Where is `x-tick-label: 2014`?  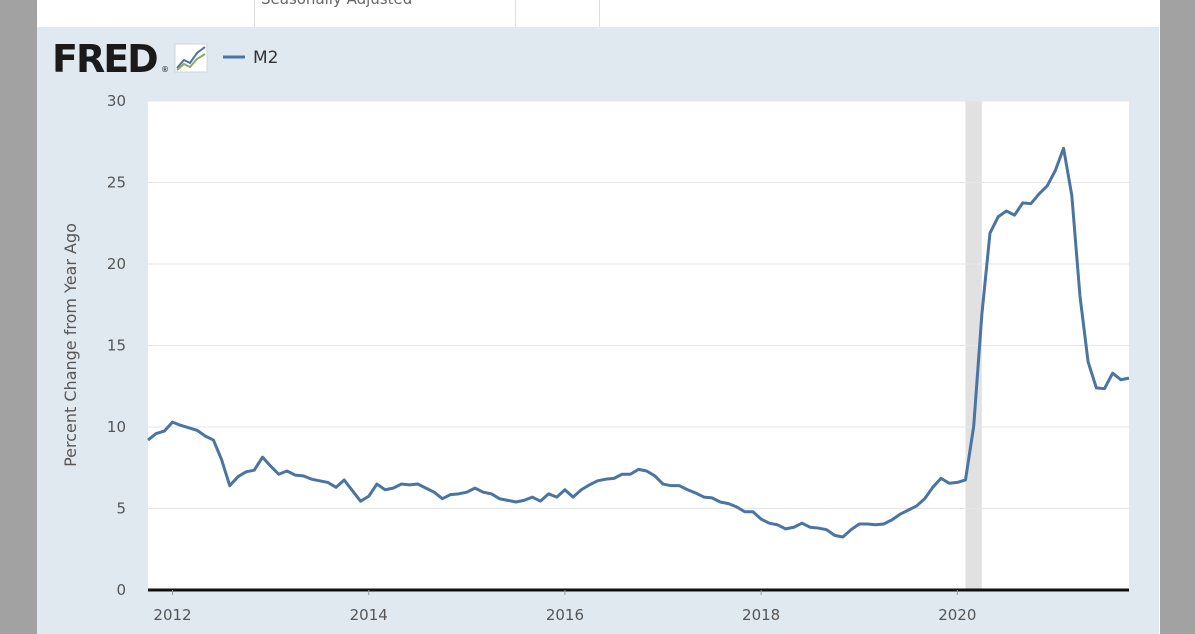
x-tick-label: 2014 is located at coordinates (369, 615).